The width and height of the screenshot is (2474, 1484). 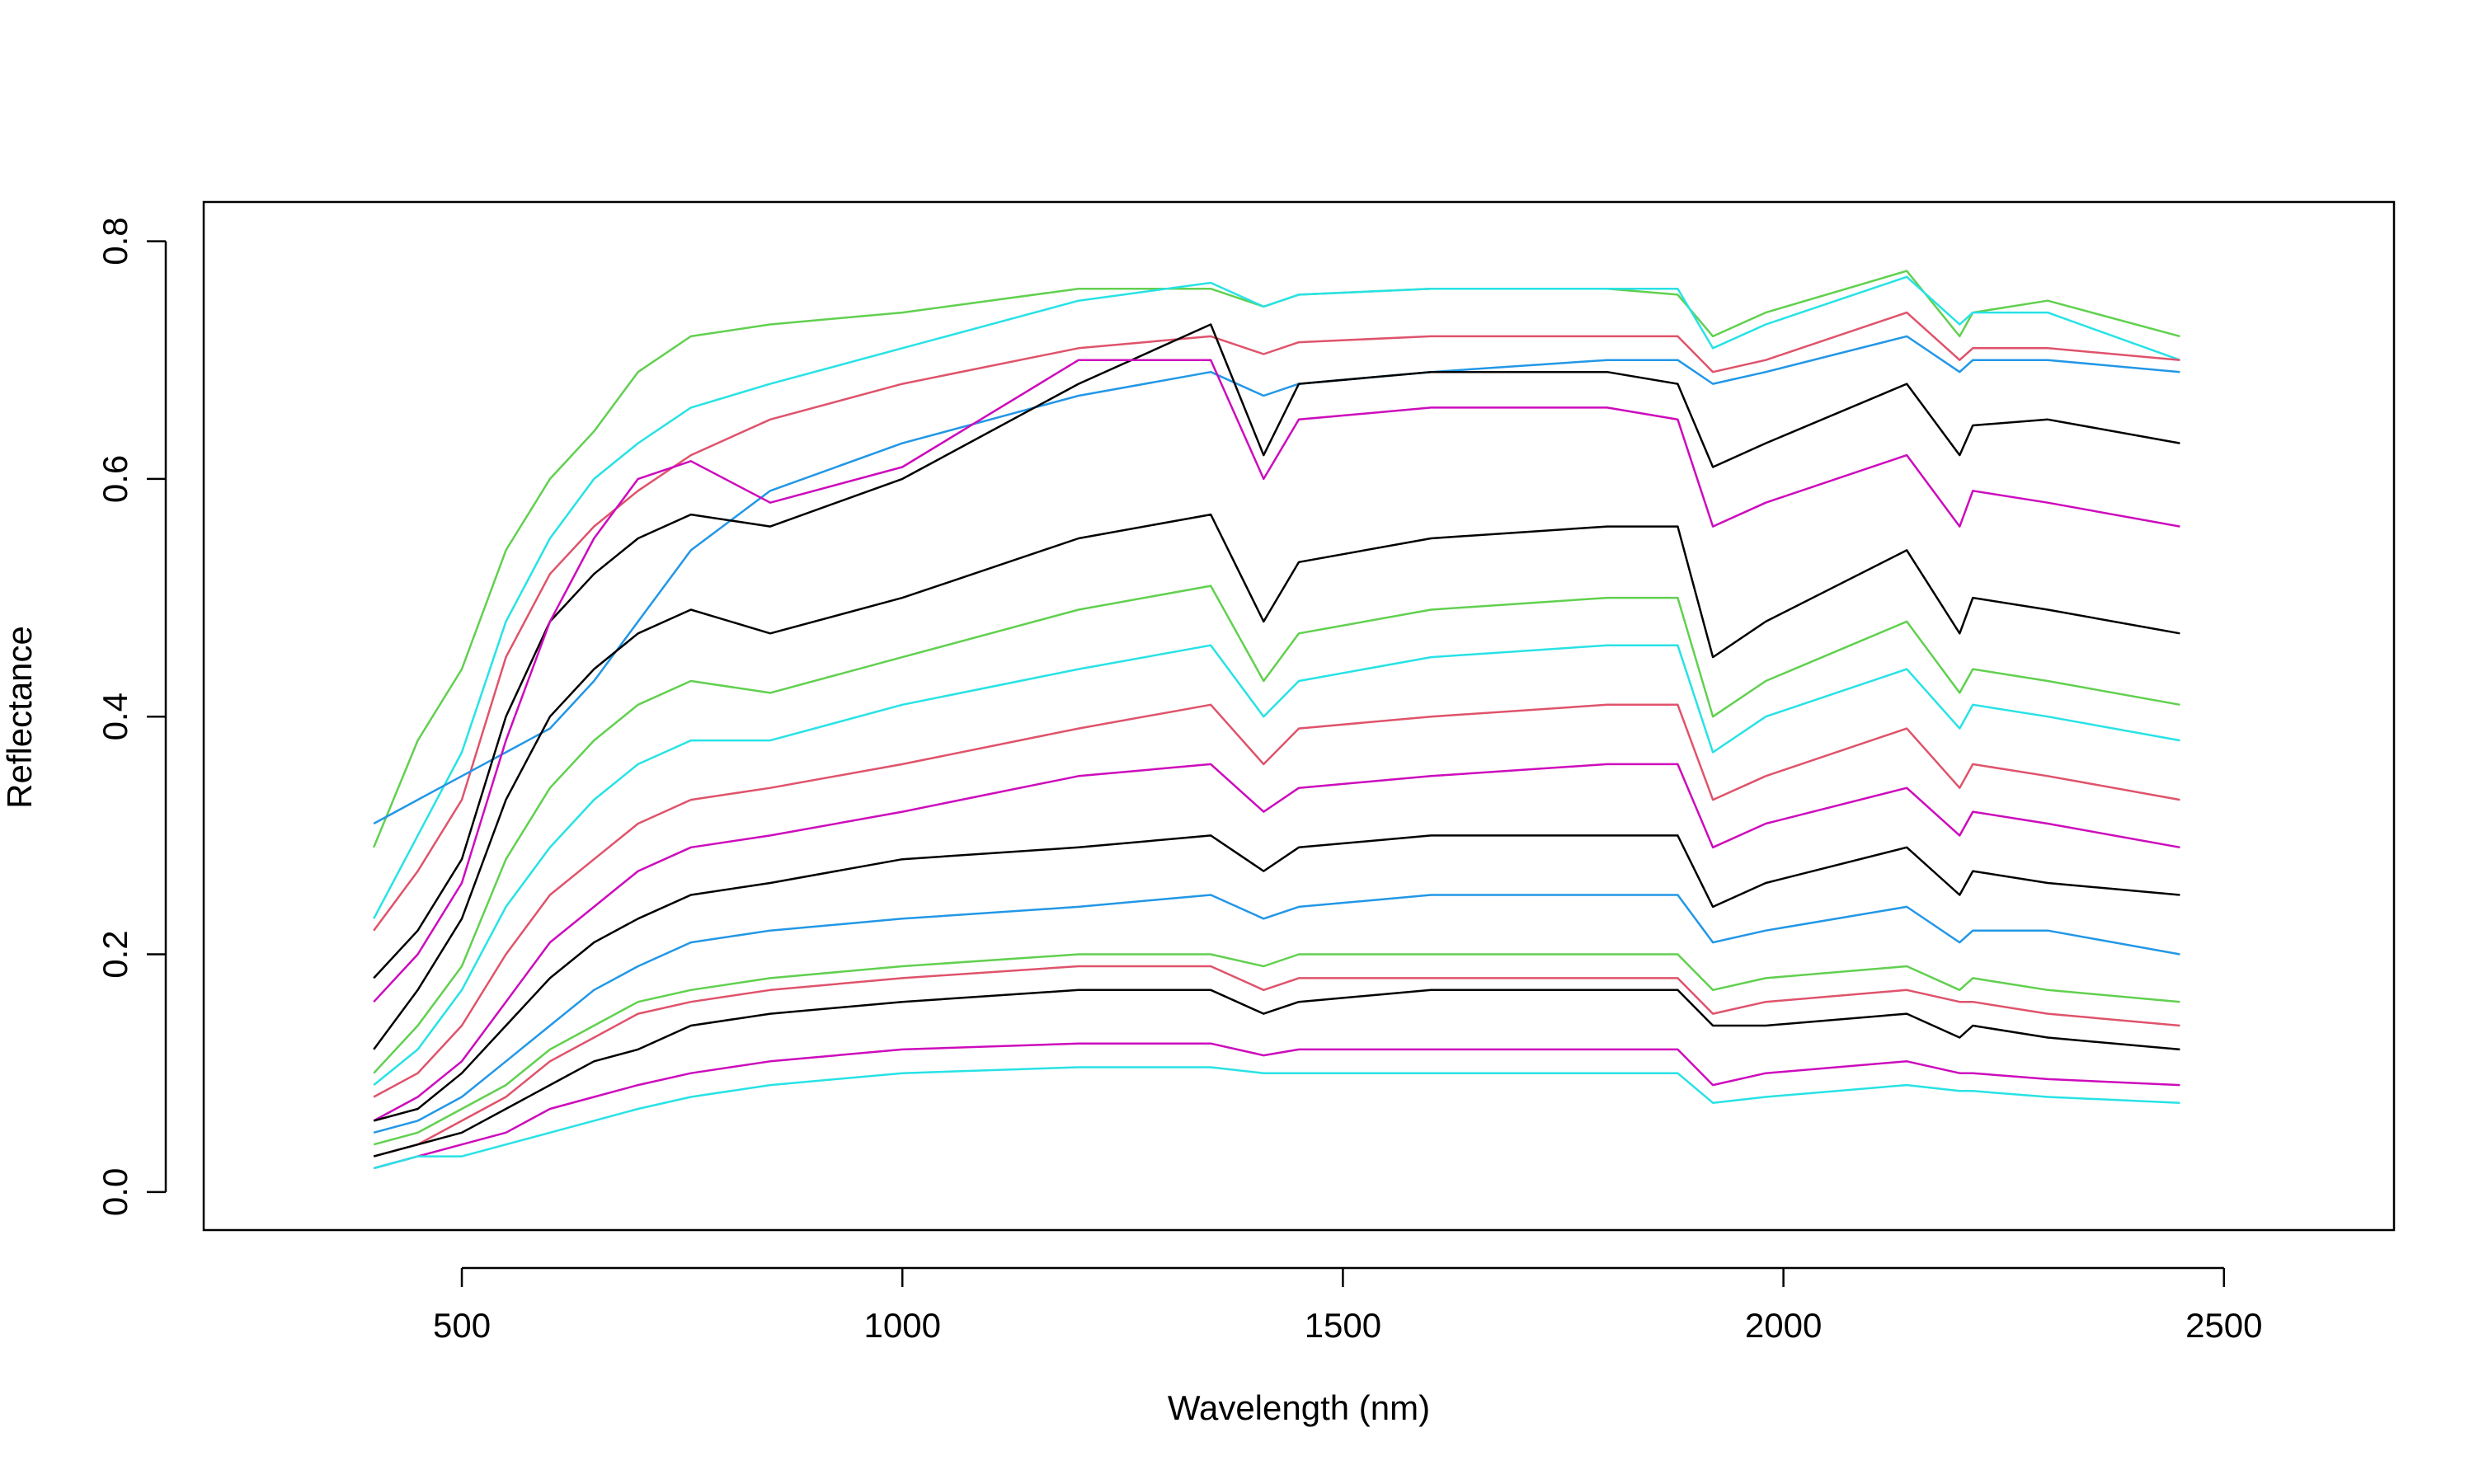 What do you see at coordinates (1783, 1325) in the screenshot?
I see `x-tick-label: 2000` at bounding box center [1783, 1325].